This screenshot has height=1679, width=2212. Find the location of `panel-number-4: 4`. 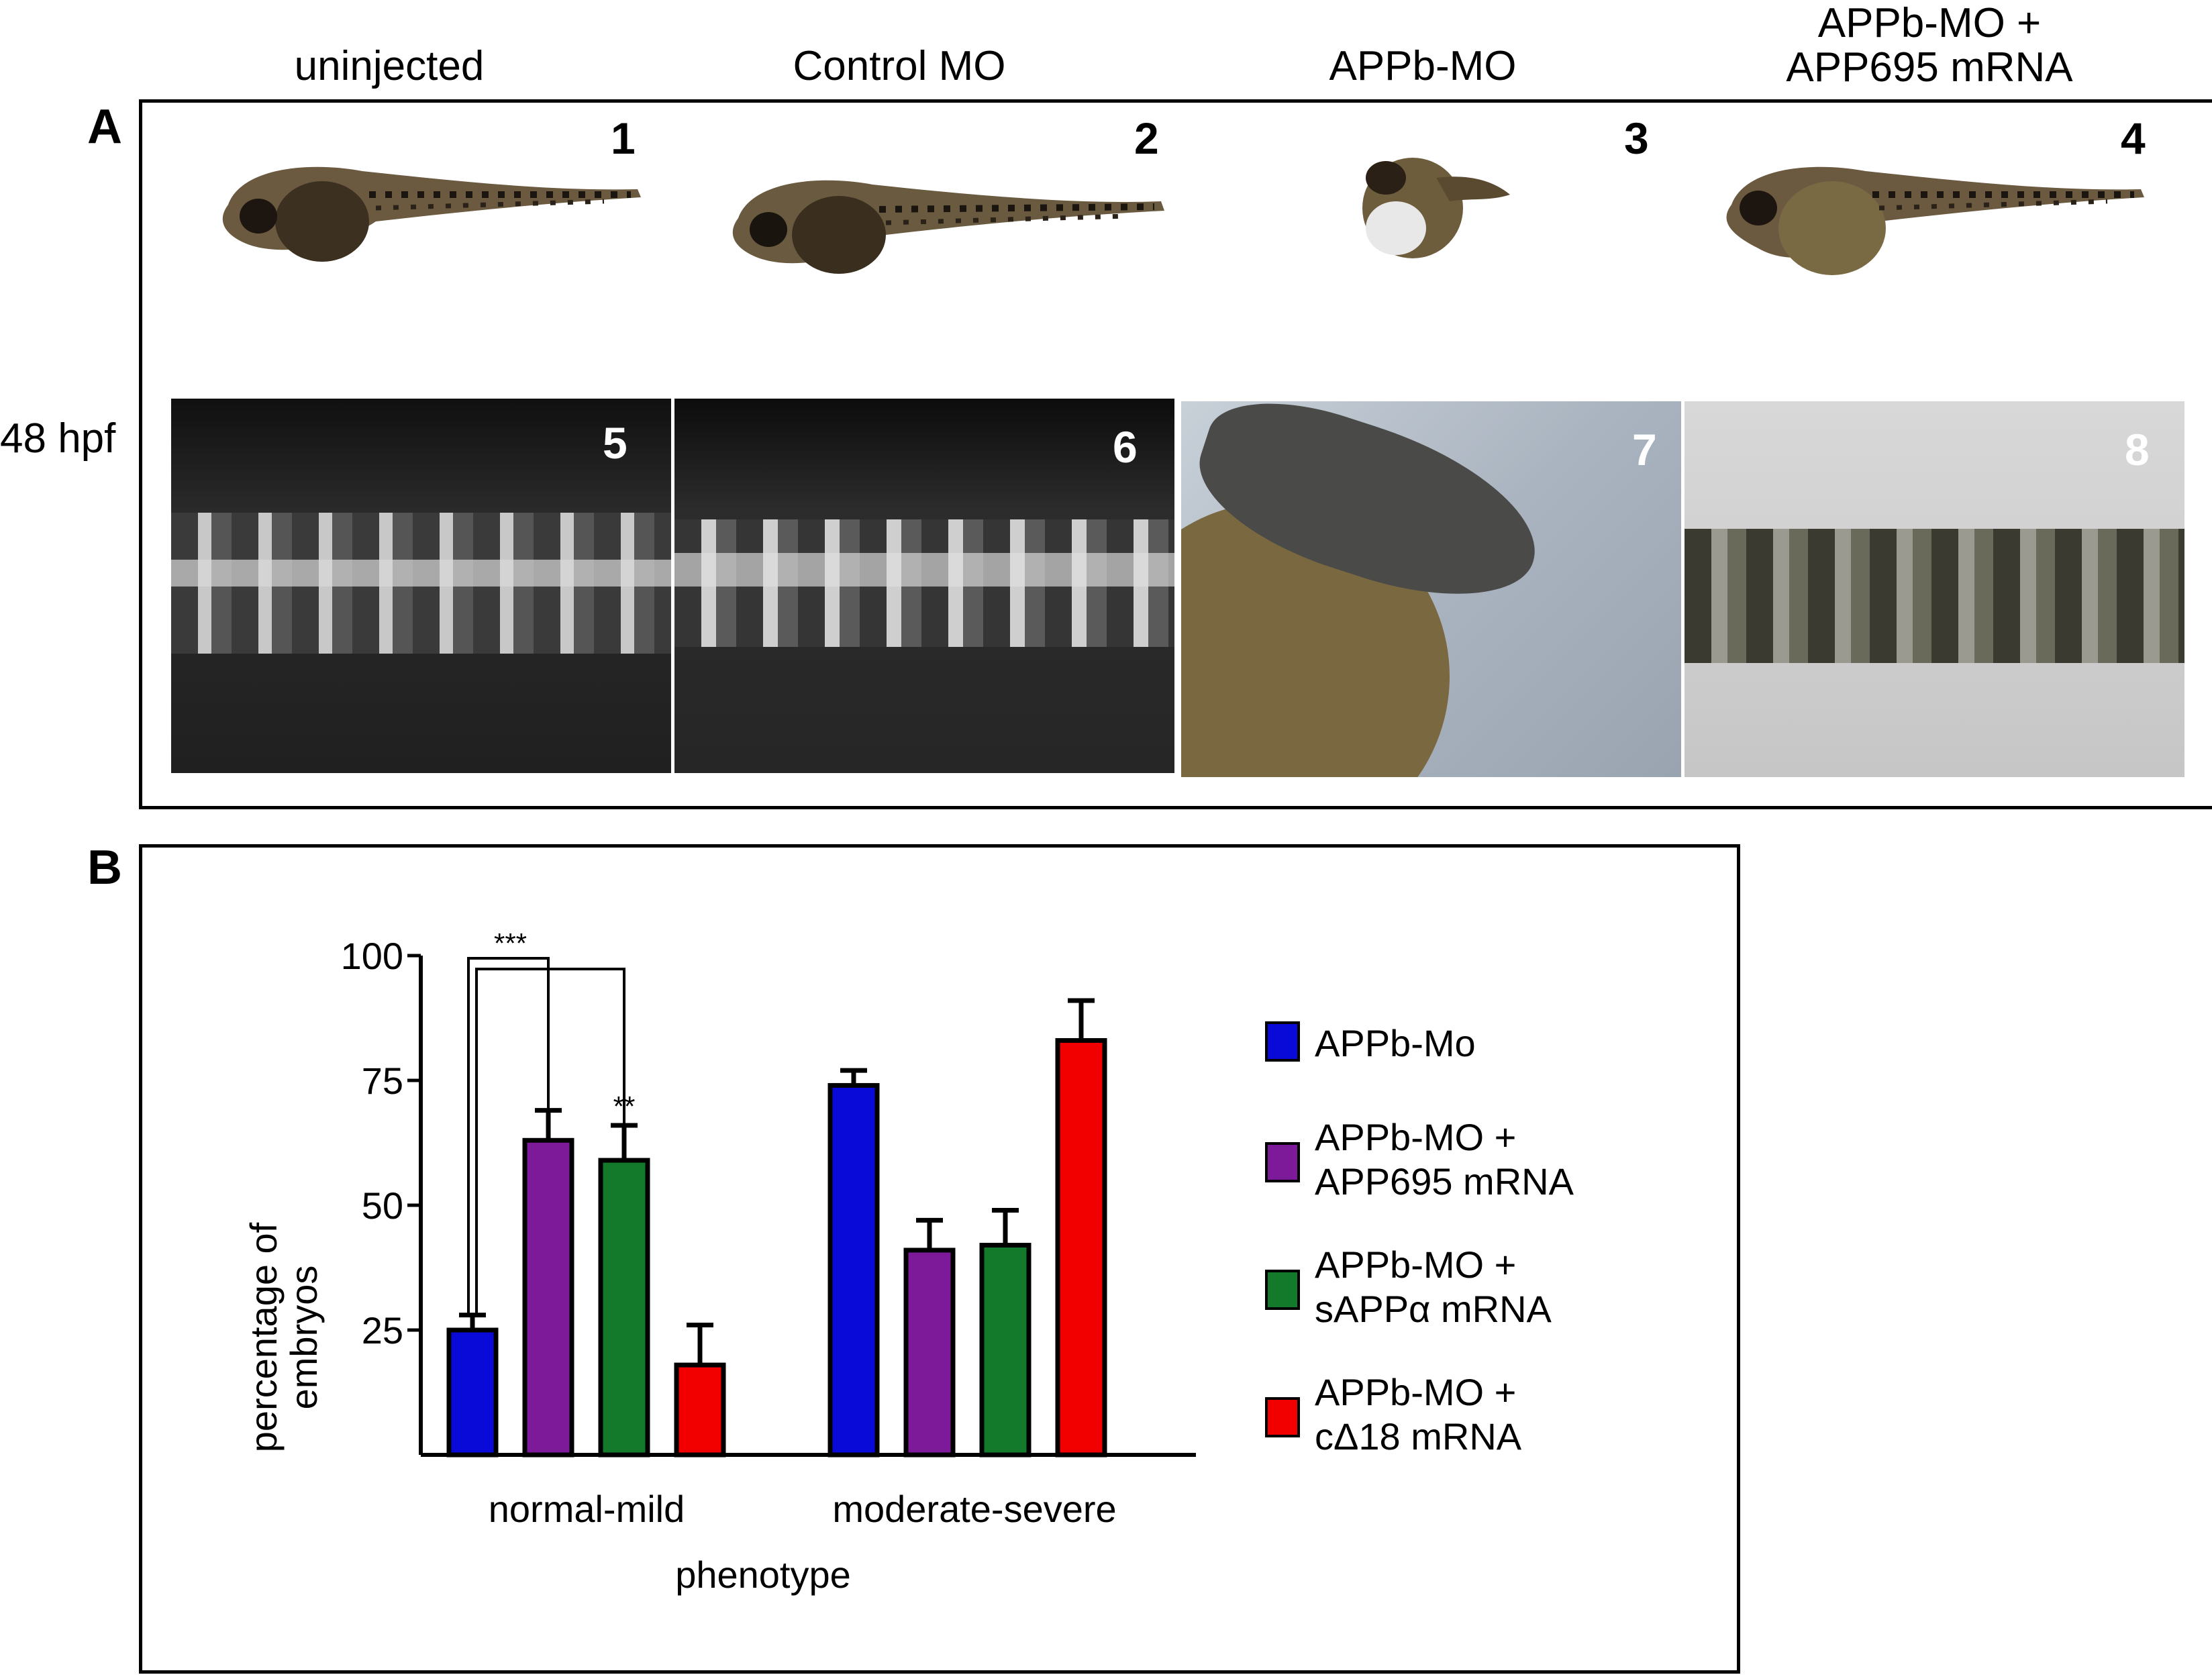

panel-number-4: 4 is located at coordinates (2133, 138).